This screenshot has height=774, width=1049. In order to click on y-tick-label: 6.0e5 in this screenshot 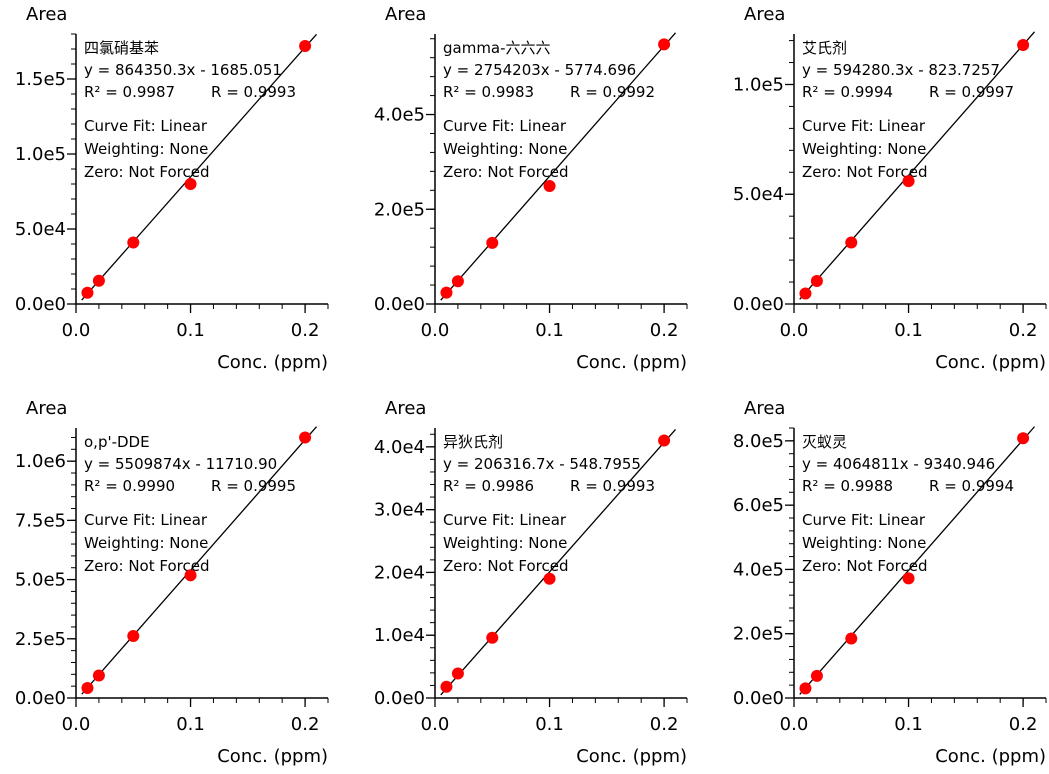, I will do `click(758, 505)`.